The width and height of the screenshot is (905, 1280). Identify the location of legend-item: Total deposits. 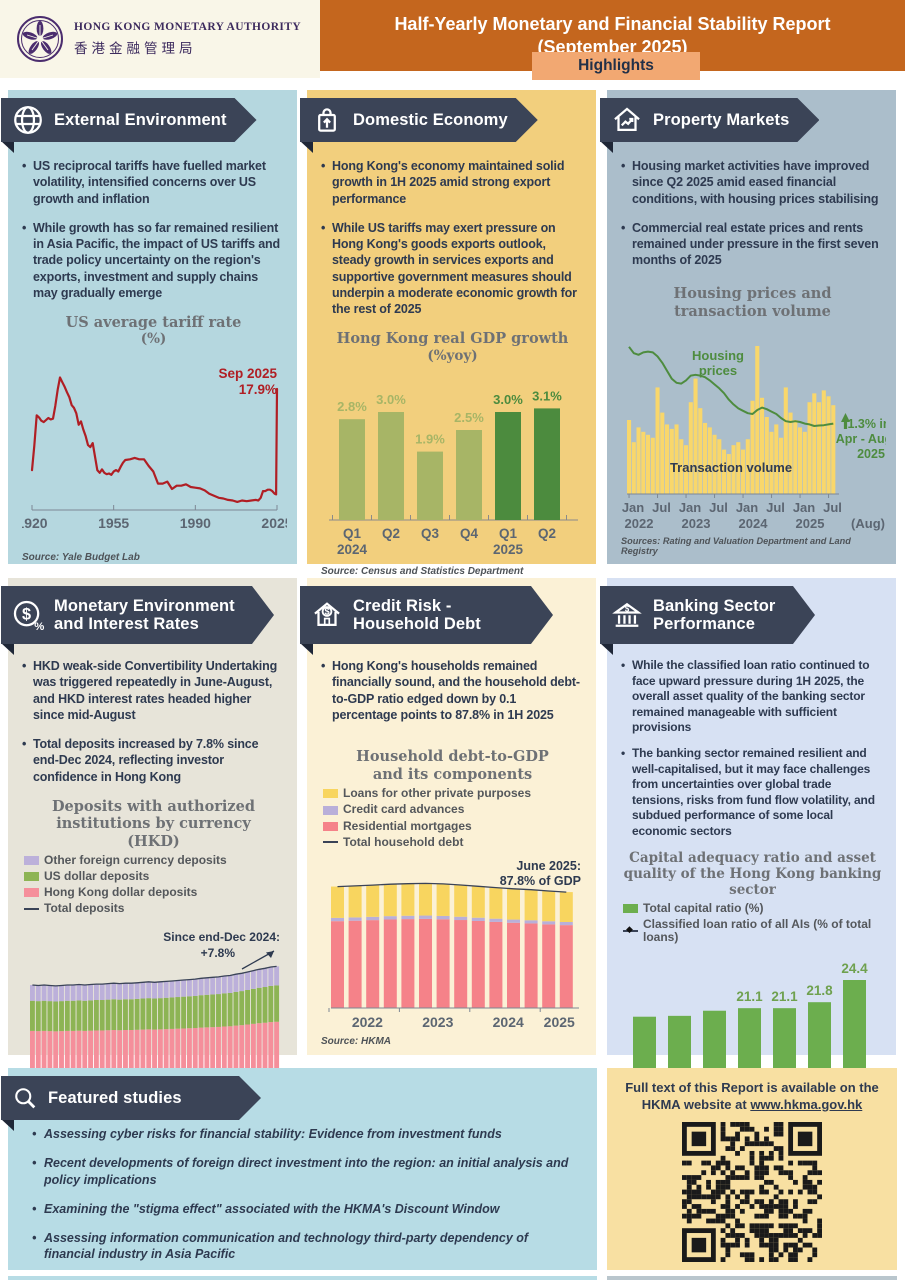
(154, 908).